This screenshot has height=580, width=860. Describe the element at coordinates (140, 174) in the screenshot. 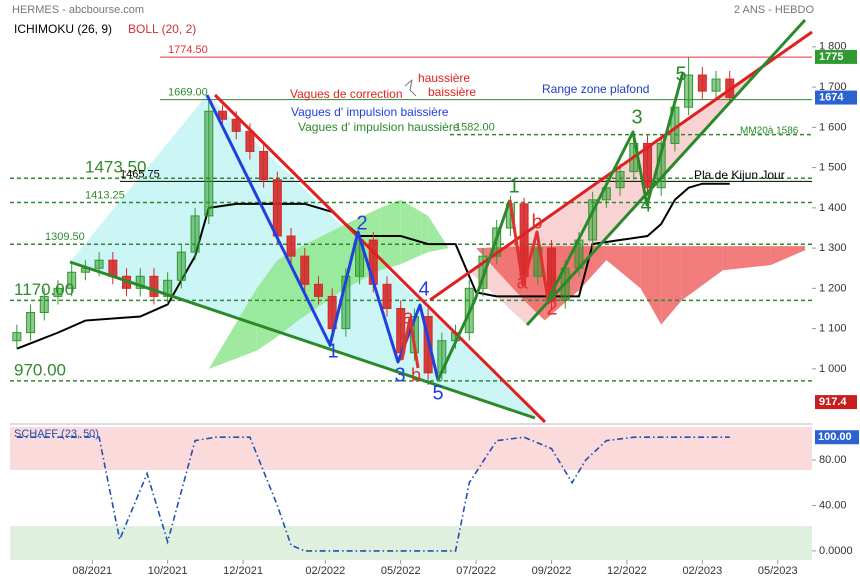

I see `level-label: 1465.75` at that location.